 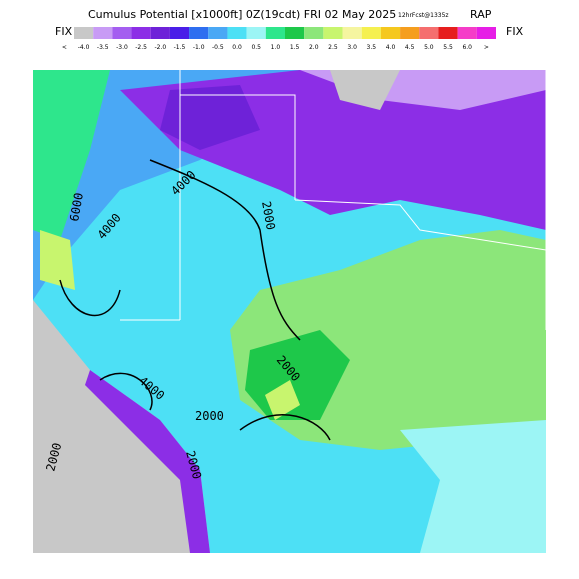 What do you see at coordinates (481, 14) in the screenshot?
I see `model-label: RAP` at bounding box center [481, 14].